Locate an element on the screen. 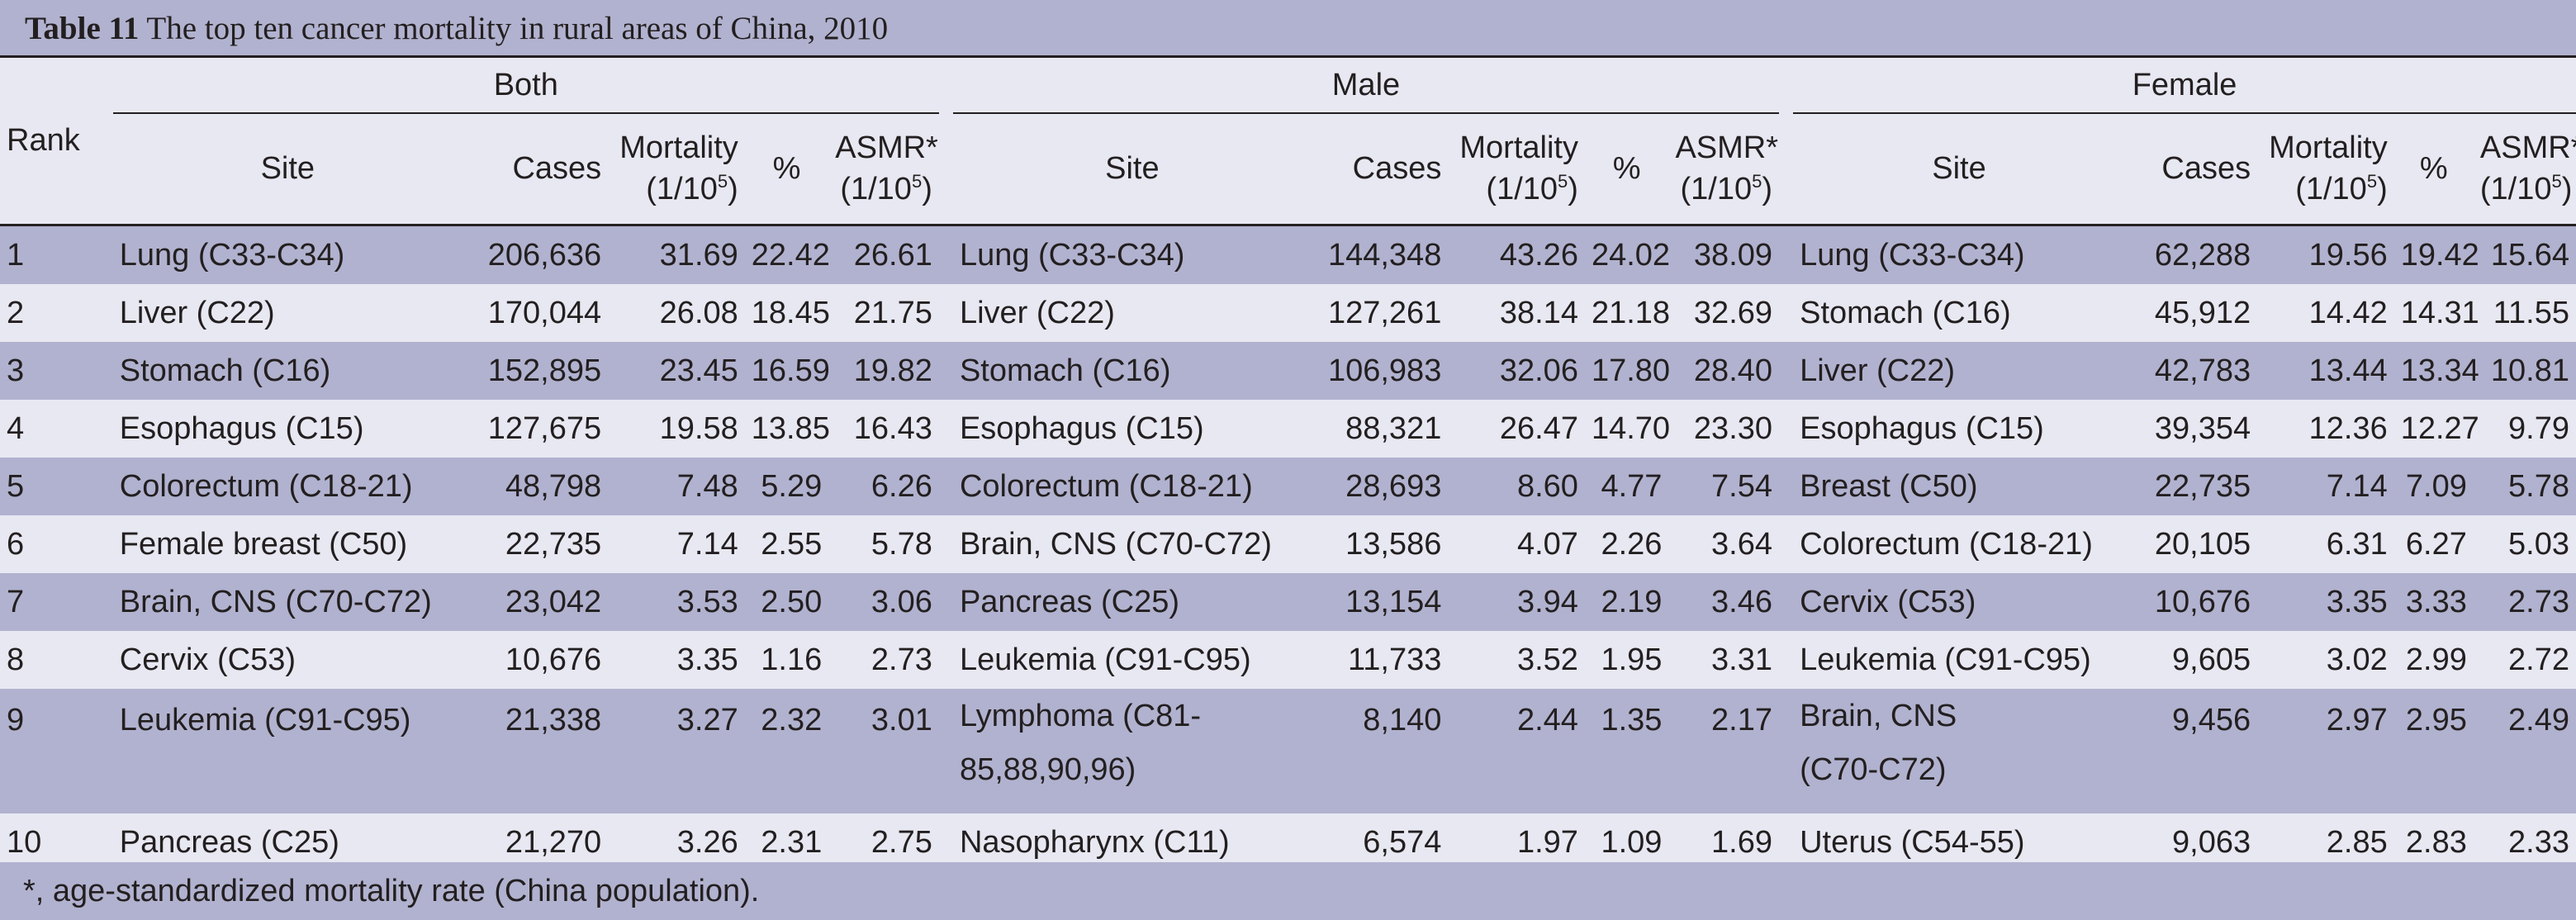 Image resolution: width=2576 pixels, height=920 pixels. asmr-cell: 26.61 is located at coordinates (883, 254).